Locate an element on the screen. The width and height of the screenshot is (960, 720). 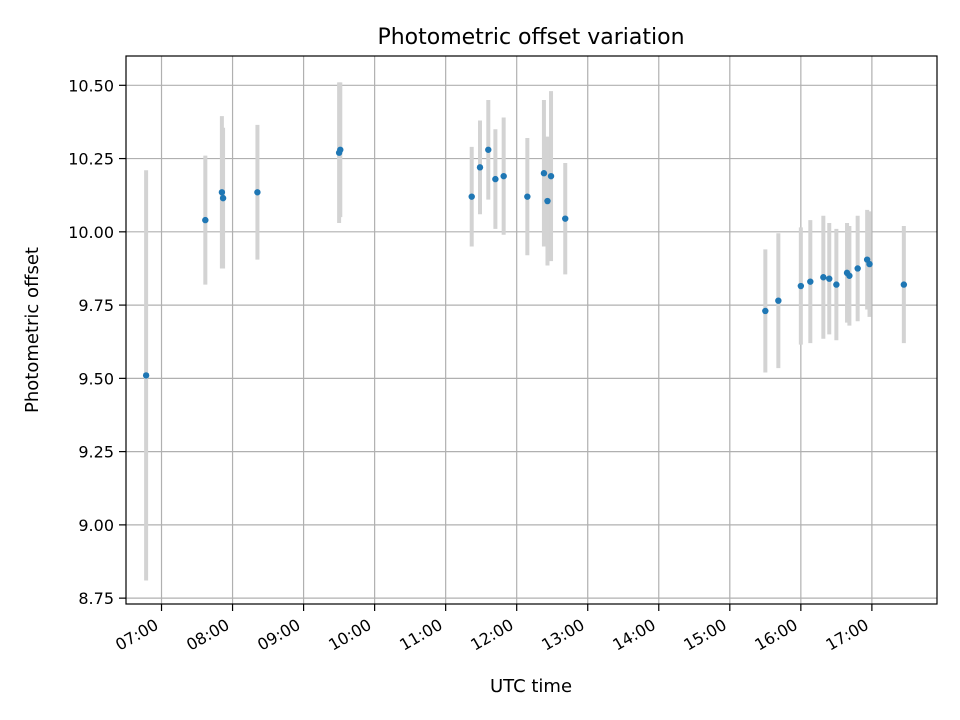
x-axis-label: UTC time is located at coordinates (531, 686).